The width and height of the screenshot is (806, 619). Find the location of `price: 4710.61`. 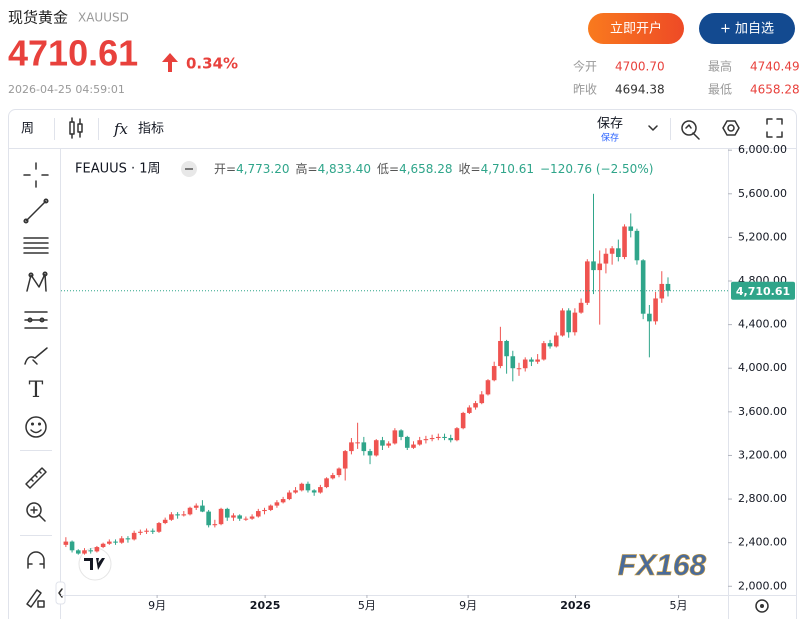

price: 4710.61 is located at coordinates (73, 53).